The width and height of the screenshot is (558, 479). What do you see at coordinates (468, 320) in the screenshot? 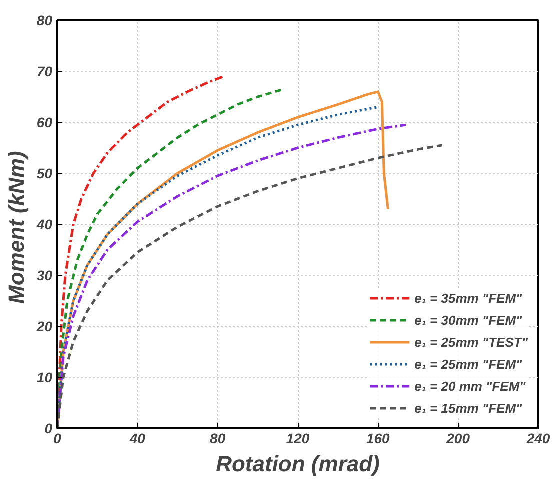
I see `legend-label: e₁ = 30mm "FEM"` at bounding box center [468, 320].